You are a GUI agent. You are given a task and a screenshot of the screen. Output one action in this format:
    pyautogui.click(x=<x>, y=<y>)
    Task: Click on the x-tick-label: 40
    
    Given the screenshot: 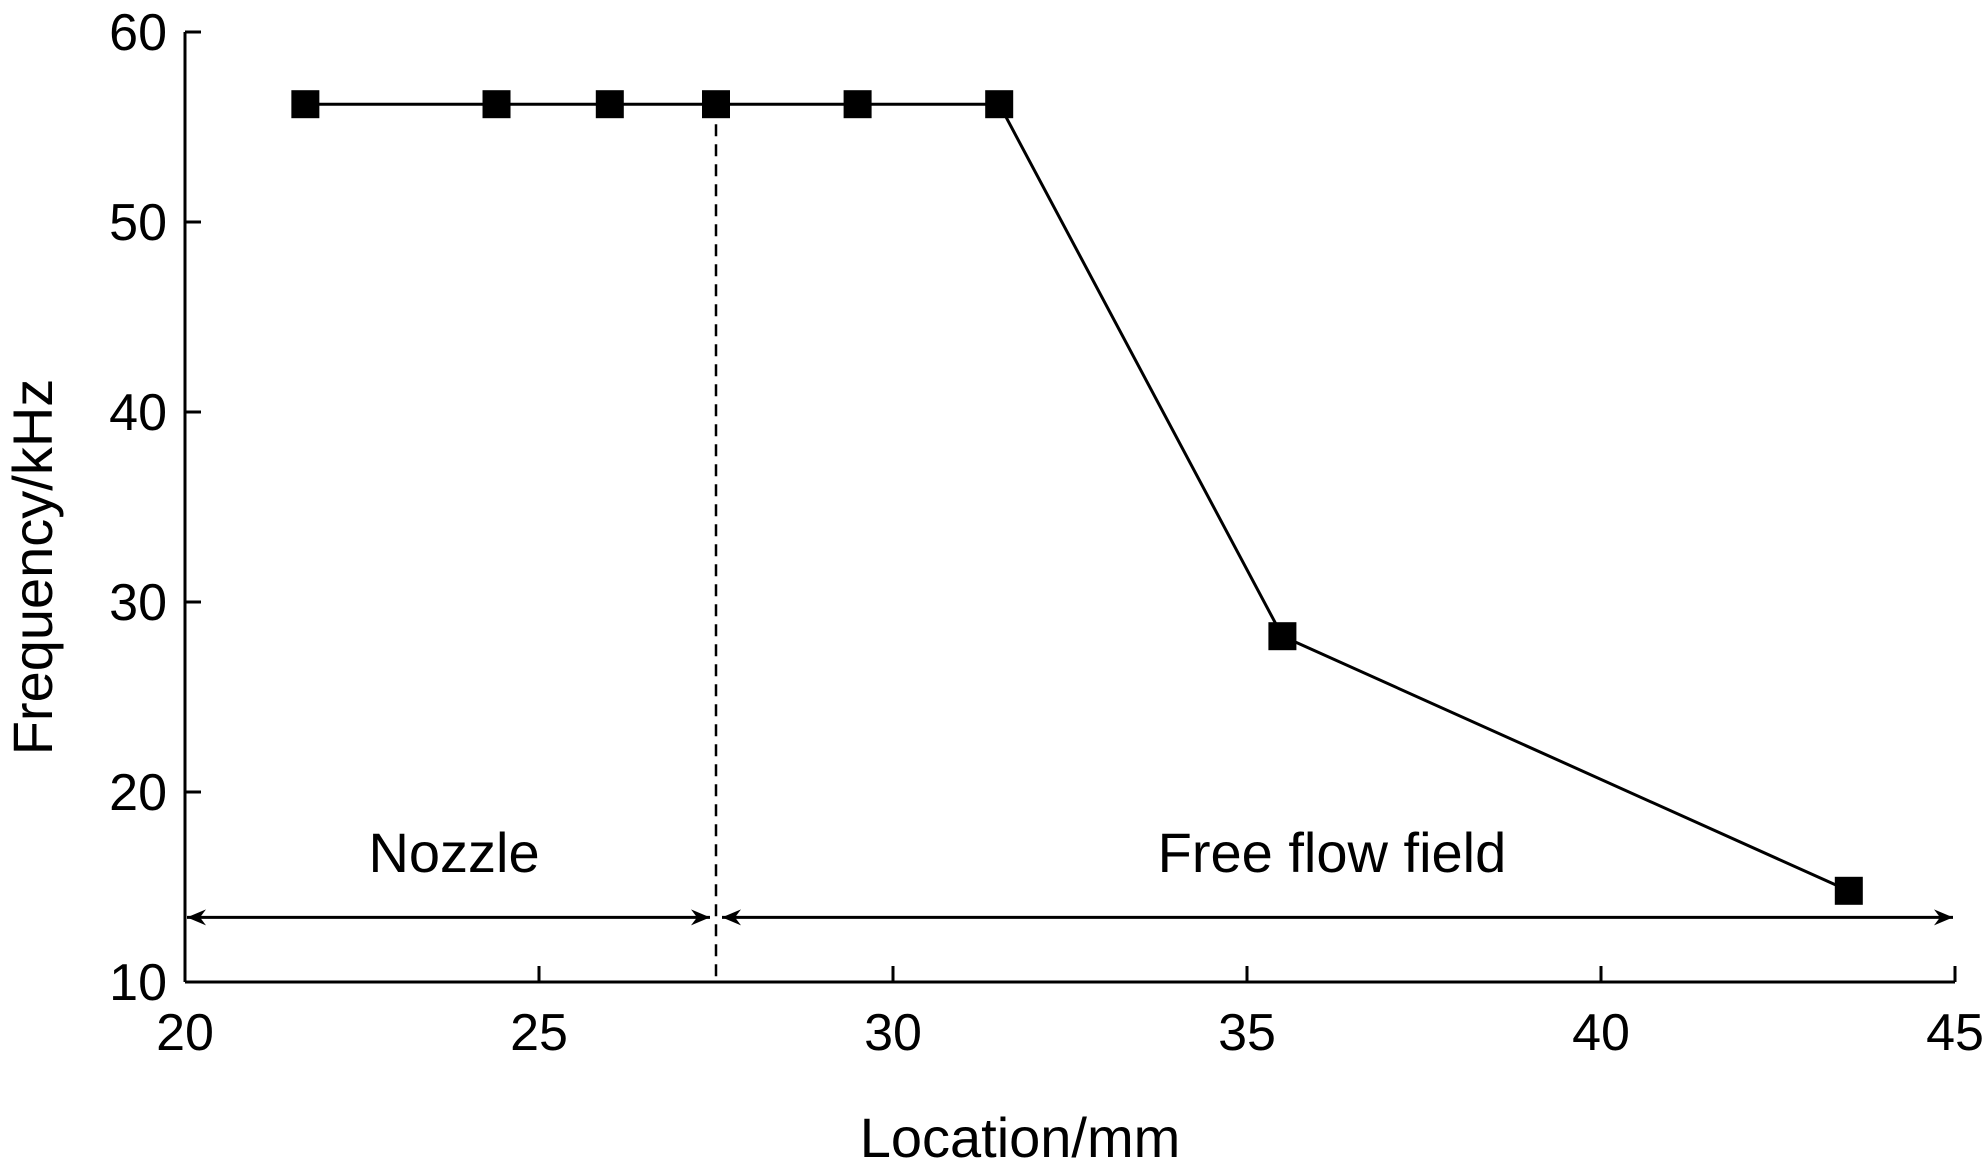 What is the action you would take?
    pyautogui.click(x=1601, y=1033)
    